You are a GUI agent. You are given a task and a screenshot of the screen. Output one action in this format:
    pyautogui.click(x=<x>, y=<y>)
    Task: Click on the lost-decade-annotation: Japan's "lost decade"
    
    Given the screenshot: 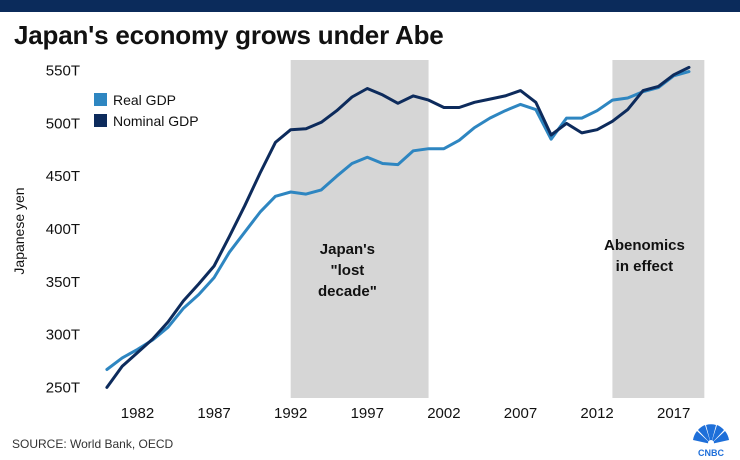 What is the action you would take?
    pyautogui.click(x=347, y=270)
    